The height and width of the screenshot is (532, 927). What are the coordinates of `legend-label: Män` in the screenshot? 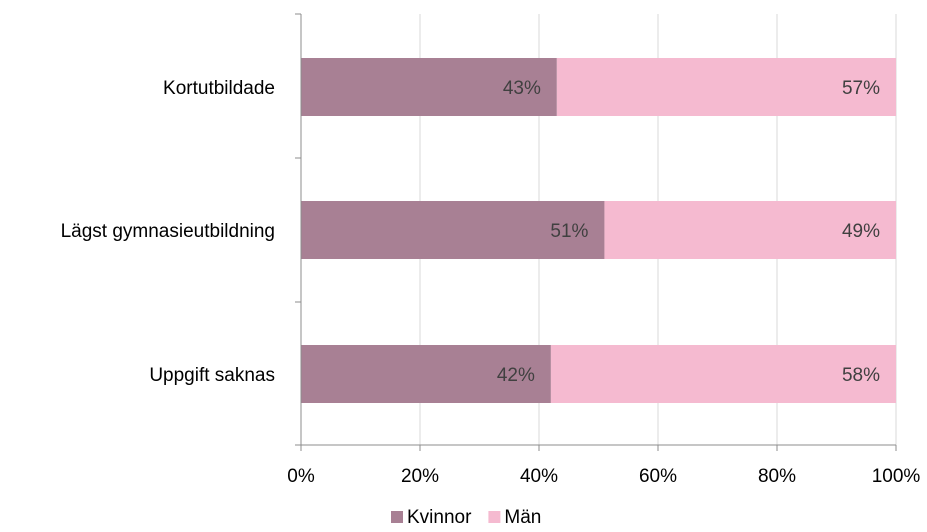 It's located at (522, 517).